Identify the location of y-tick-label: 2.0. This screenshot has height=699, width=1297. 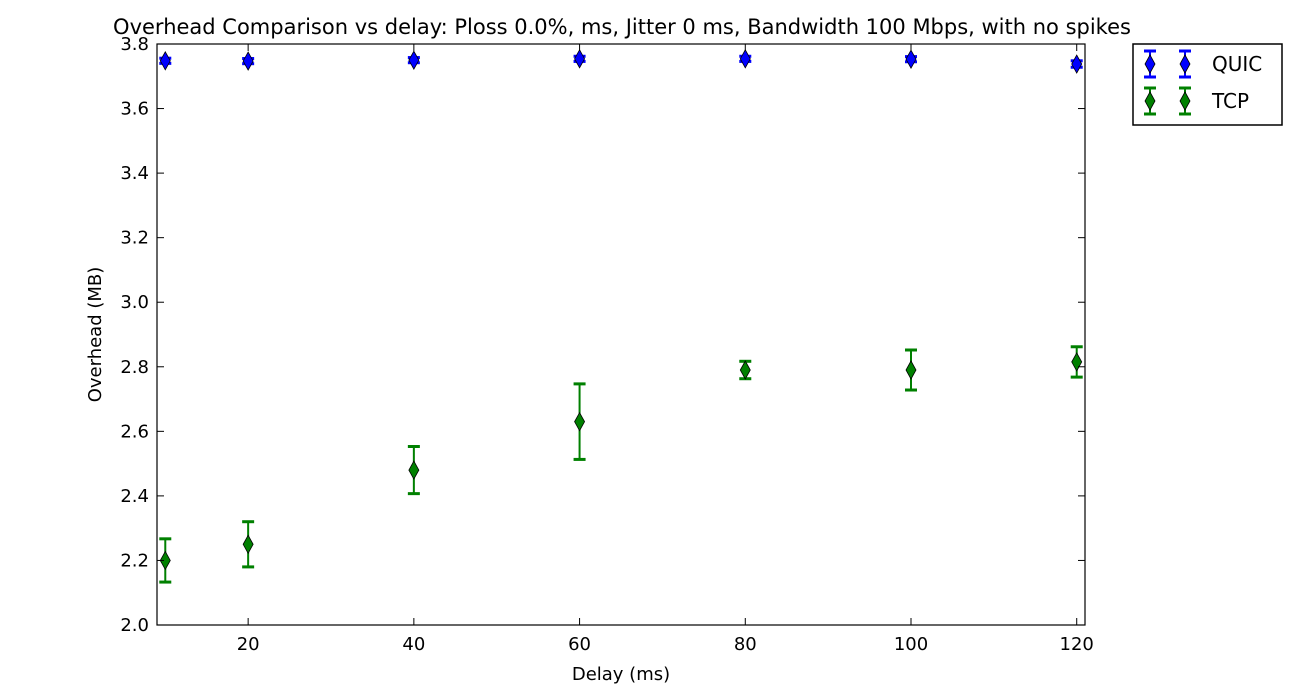
(134, 625).